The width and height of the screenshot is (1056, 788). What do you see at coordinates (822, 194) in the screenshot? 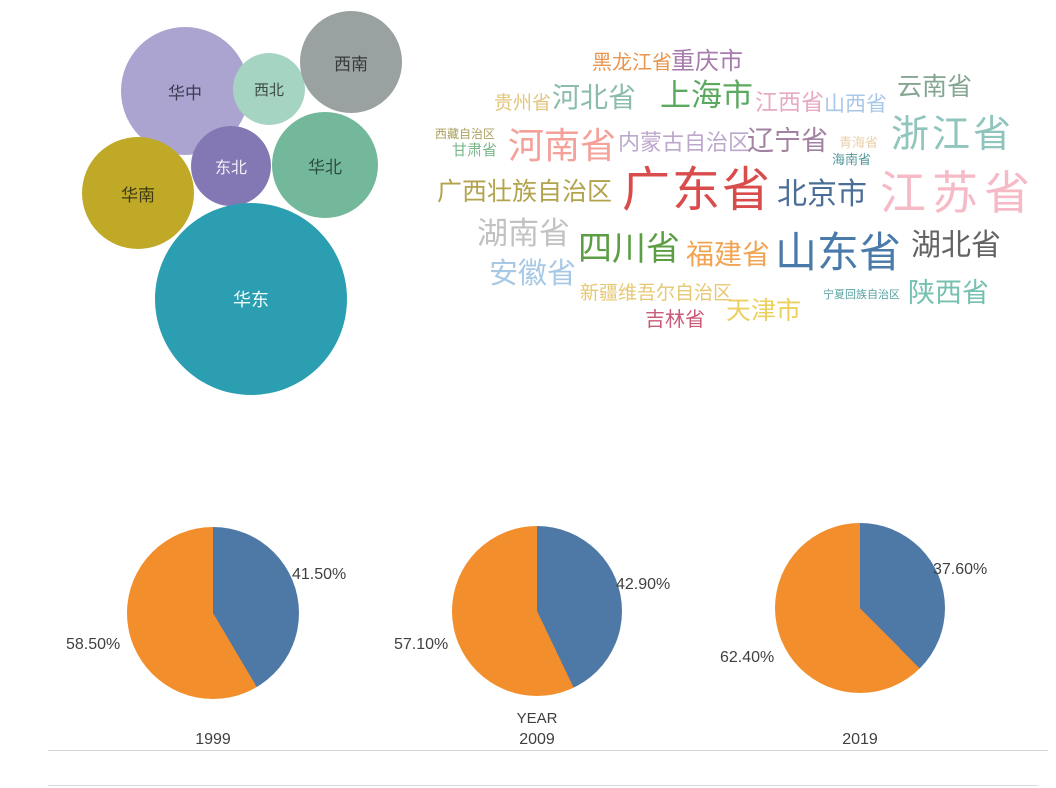
I see `cloud-word-北京市: 北京市` at bounding box center [822, 194].